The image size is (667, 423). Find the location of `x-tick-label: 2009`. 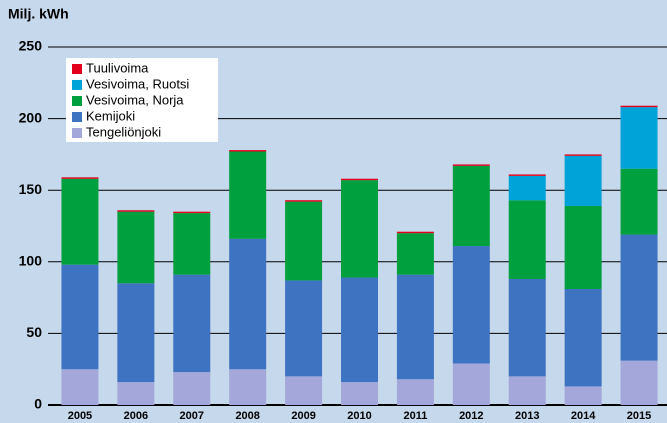

x-tick-label: 2009 is located at coordinates (303, 416).